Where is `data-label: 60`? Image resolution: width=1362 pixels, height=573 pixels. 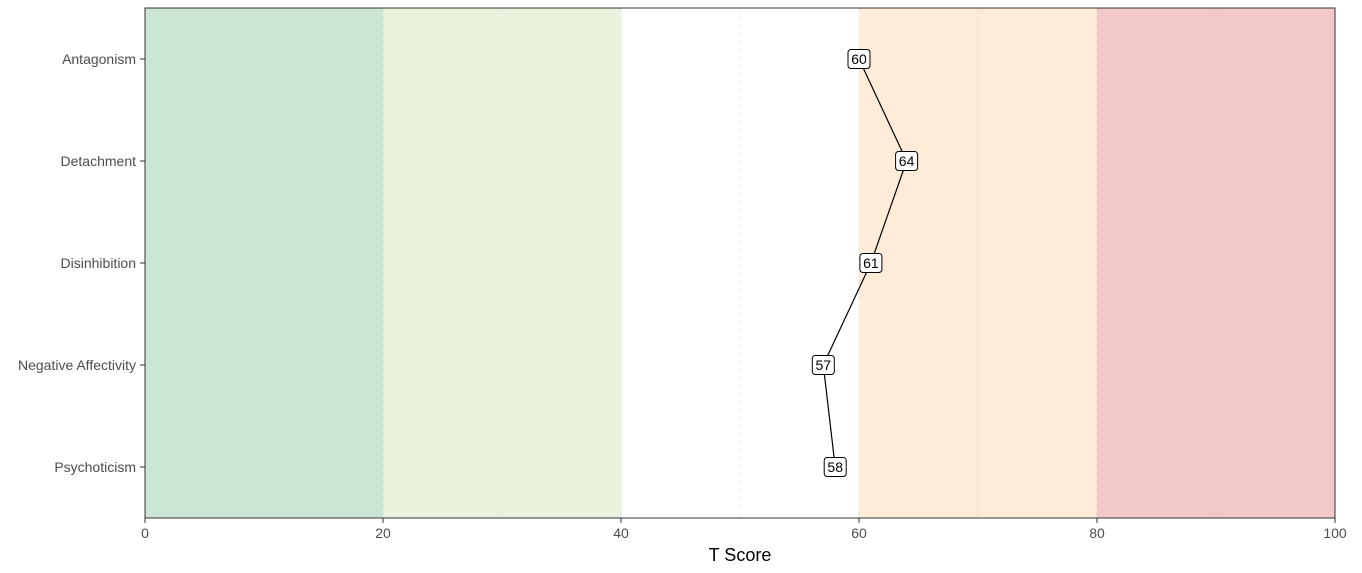
data-label: 60 is located at coordinates (859, 59).